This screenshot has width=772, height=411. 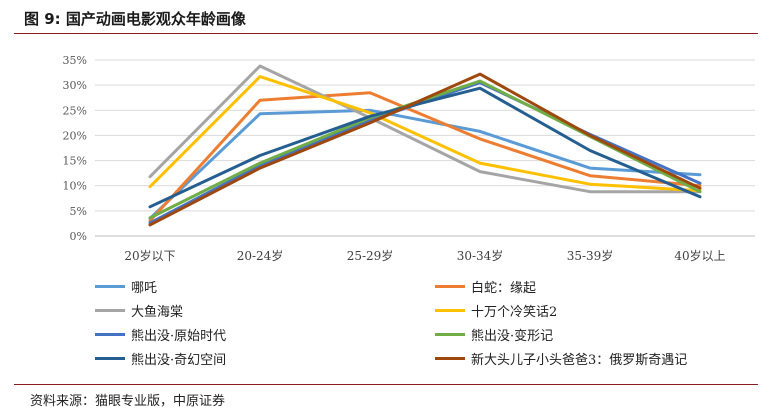 What do you see at coordinates (75, 148) in the screenshot?
I see `y-axis-ticks: 0% 5% 10% 15% 20% 25% 30% 35%` at bounding box center [75, 148].